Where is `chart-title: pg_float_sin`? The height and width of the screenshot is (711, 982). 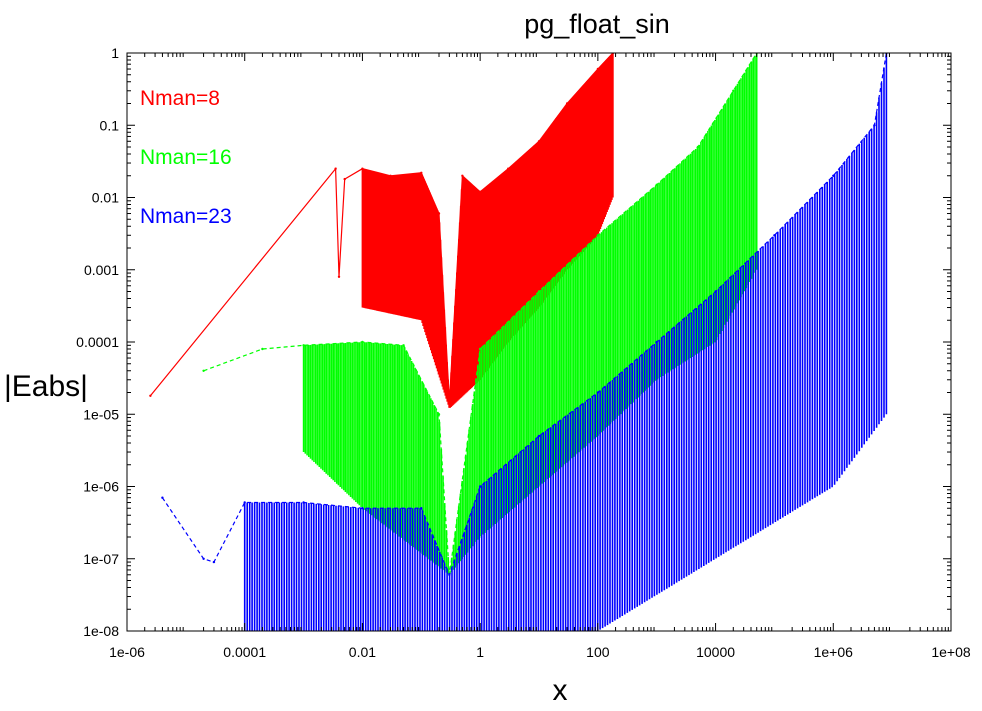 chart-title: pg_float_sin is located at coordinates (597, 24).